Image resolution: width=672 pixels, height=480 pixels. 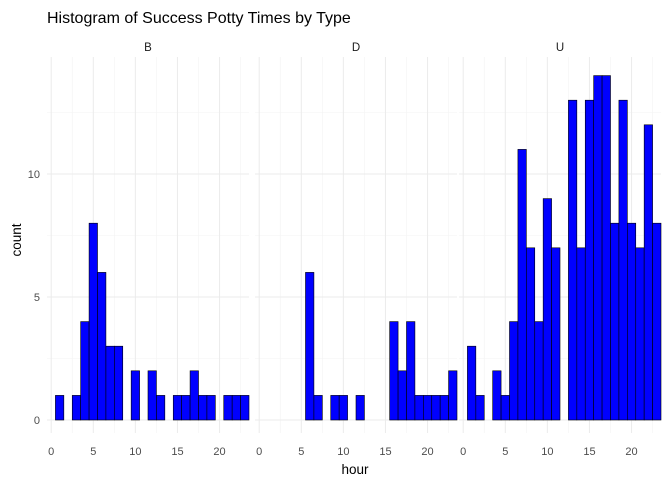 I want to click on y-tick-label: 0, so click(x=37, y=421).